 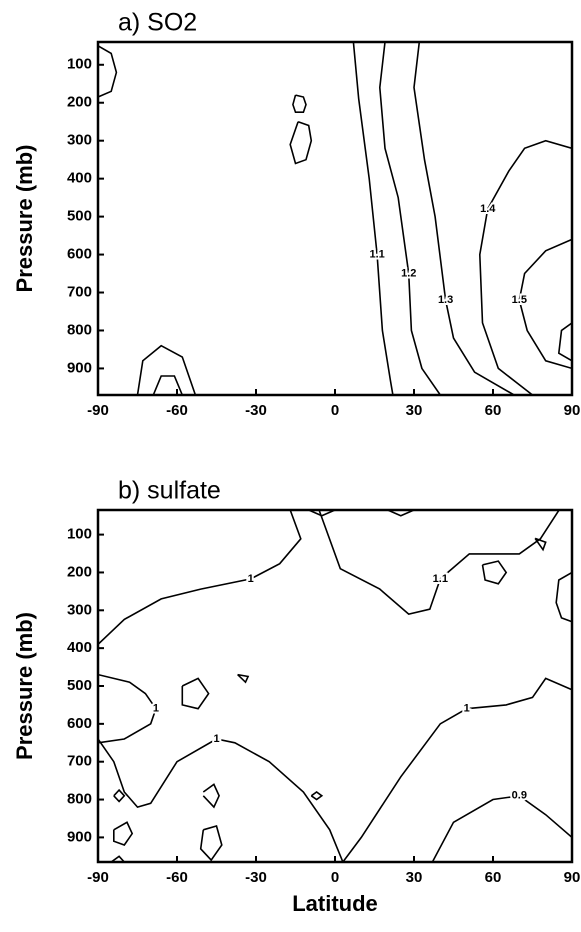 What do you see at coordinates (157, 23) in the screenshot?
I see `panel-title: a) SO2` at bounding box center [157, 23].